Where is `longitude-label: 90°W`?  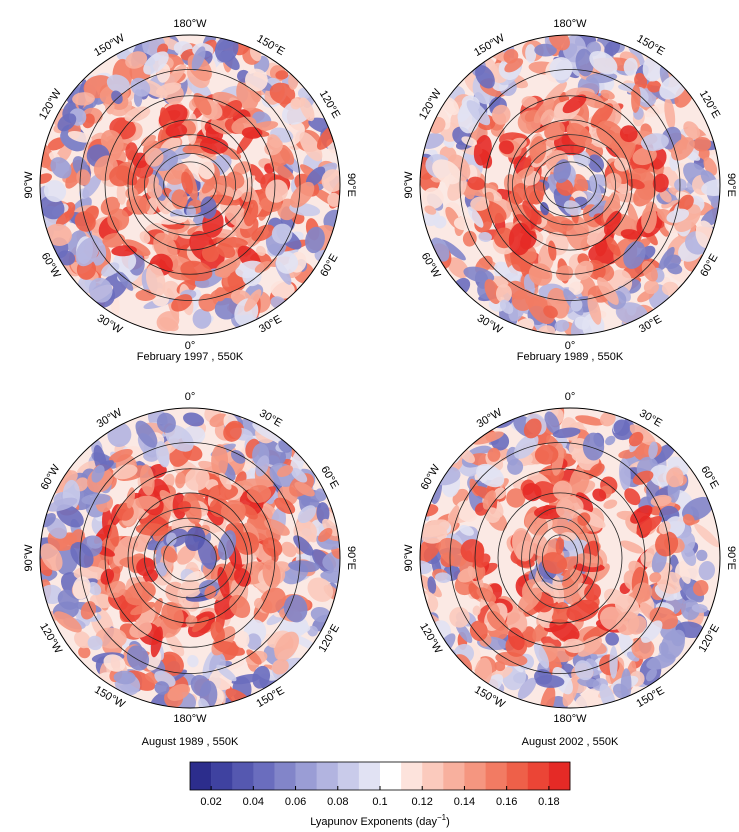
longitude-label: 90°W is located at coordinates (29, 185).